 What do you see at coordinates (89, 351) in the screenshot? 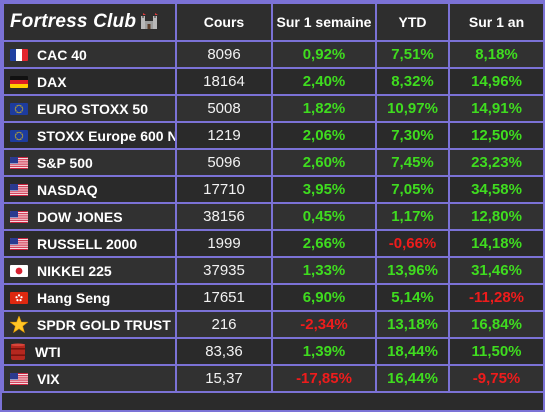
I see `index-name-cell: WTI` at bounding box center [89, 351].